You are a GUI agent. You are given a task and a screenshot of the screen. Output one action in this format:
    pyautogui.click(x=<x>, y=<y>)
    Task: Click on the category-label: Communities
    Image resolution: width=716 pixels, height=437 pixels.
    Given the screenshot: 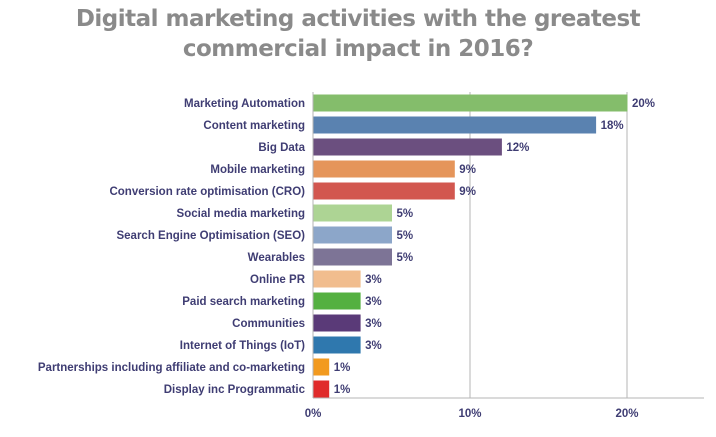 What is the action you would take?
    pyautogui.click(x=268, y=324)
    